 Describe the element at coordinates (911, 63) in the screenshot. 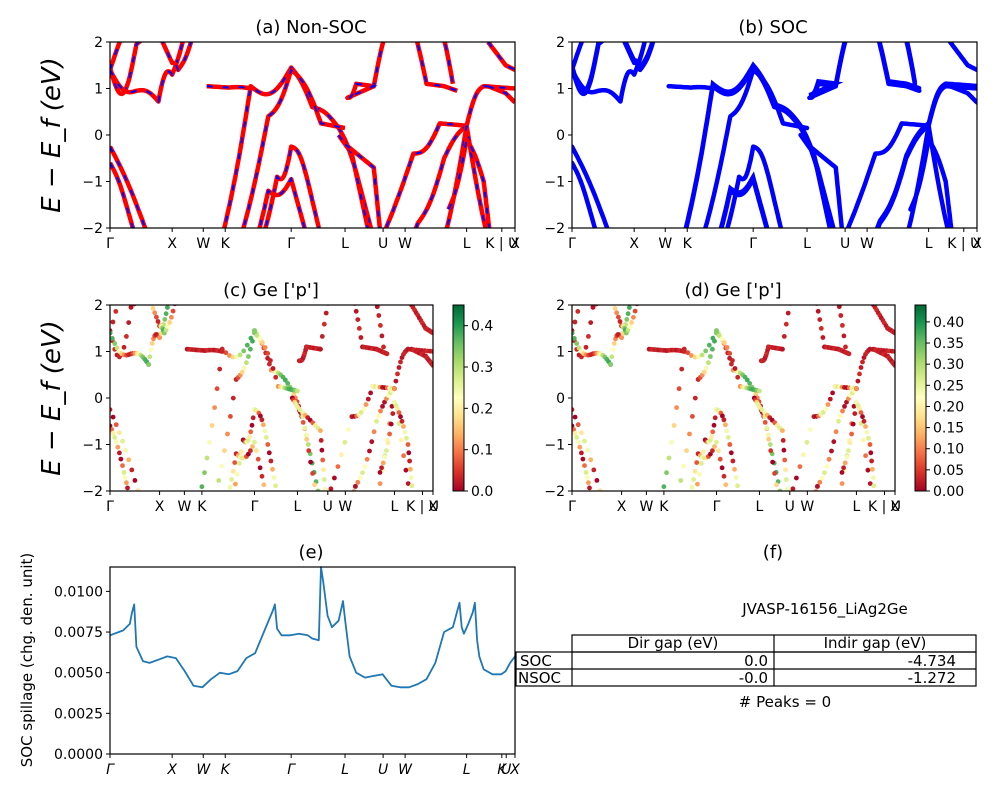

I see `band-line-split` at that location.